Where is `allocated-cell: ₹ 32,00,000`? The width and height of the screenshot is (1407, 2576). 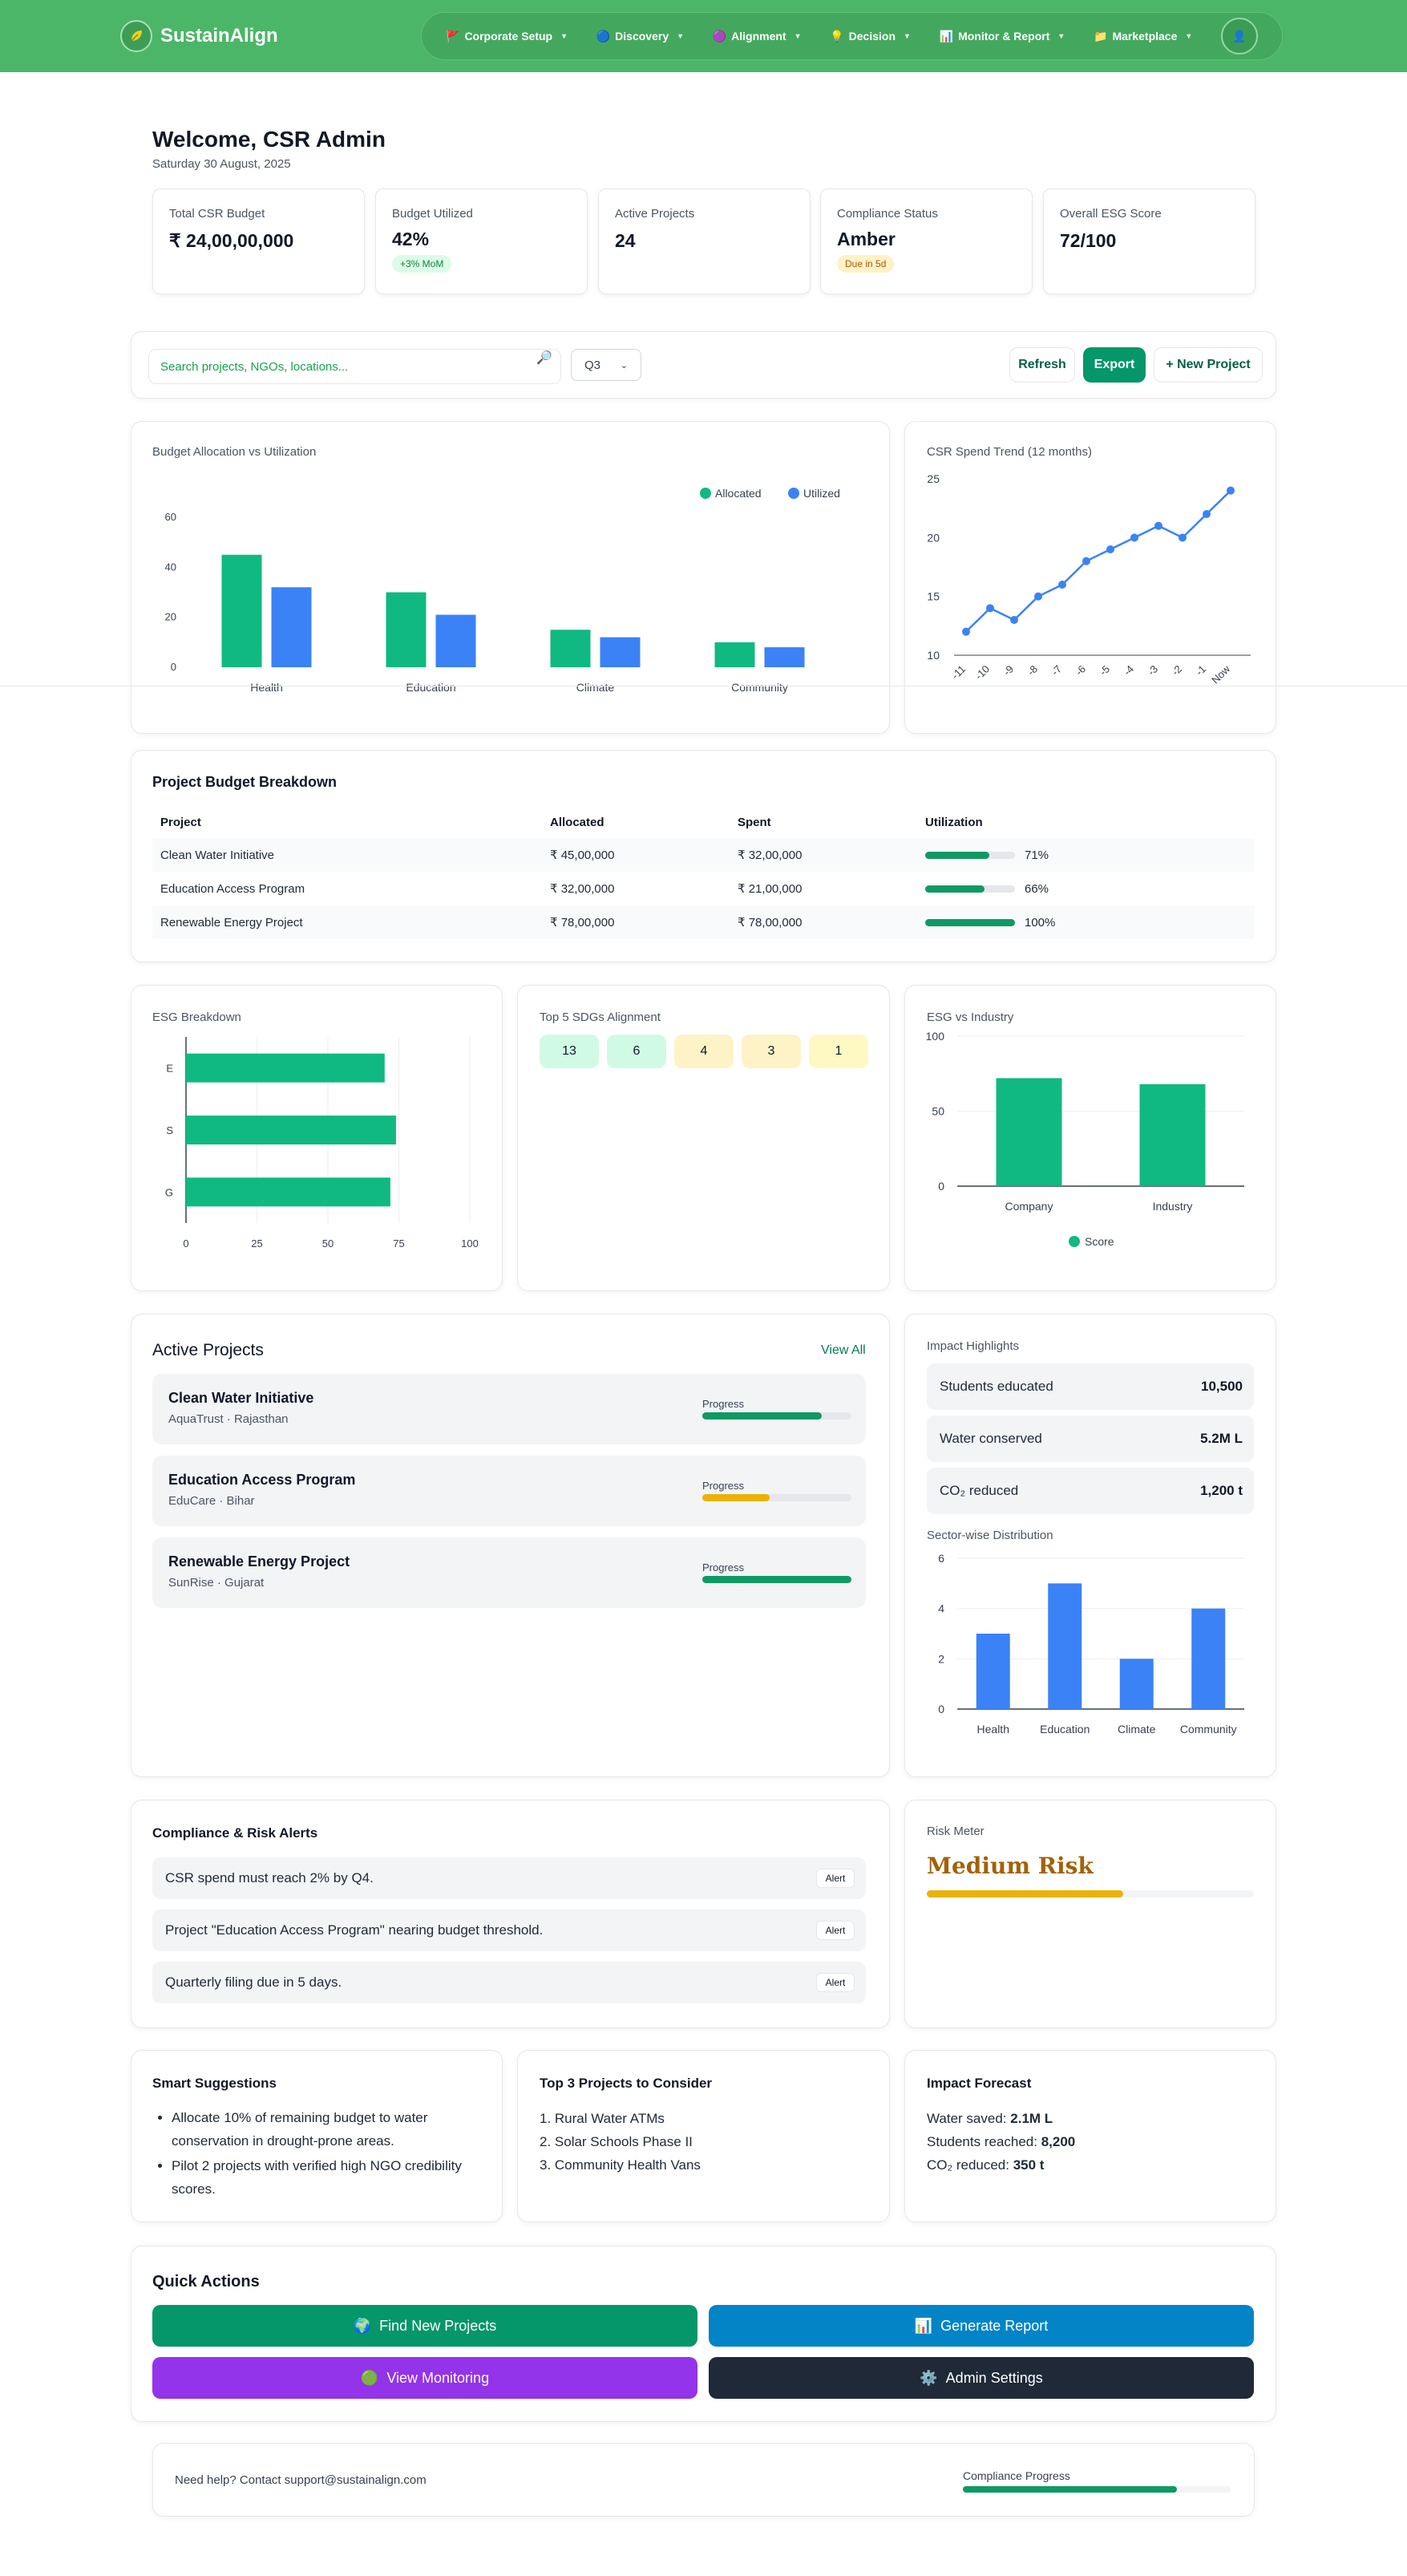 allocated-cell: ₹ 32,00,000 is located at coordinates (583, 889).